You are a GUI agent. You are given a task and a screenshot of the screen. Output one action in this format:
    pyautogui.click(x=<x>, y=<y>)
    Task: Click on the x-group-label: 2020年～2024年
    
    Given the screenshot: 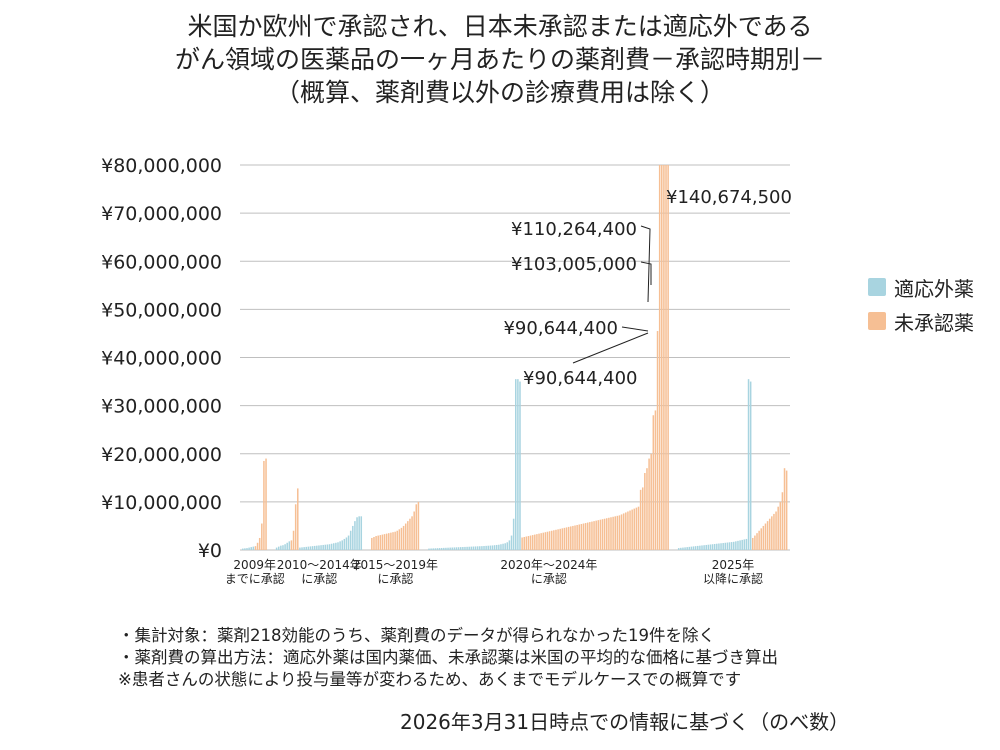 What is the action you would take?
    pyautogui.click(x=548, y=565)
    